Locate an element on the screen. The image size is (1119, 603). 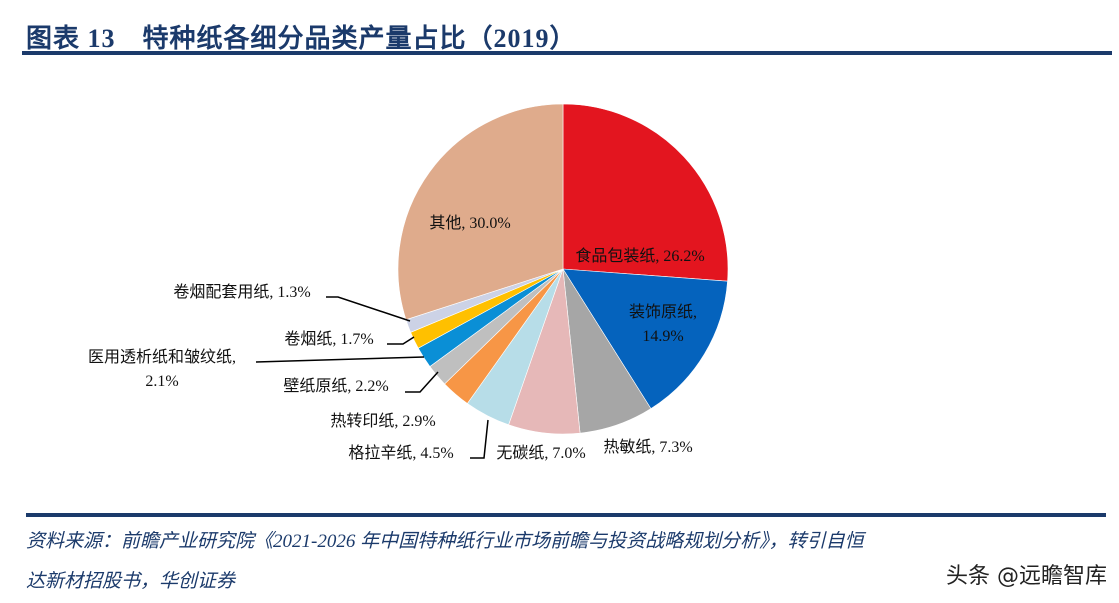
figure-header: 图表 13 特种纸各细分品类产量占比（2019） is located at coordinates (567, 34).